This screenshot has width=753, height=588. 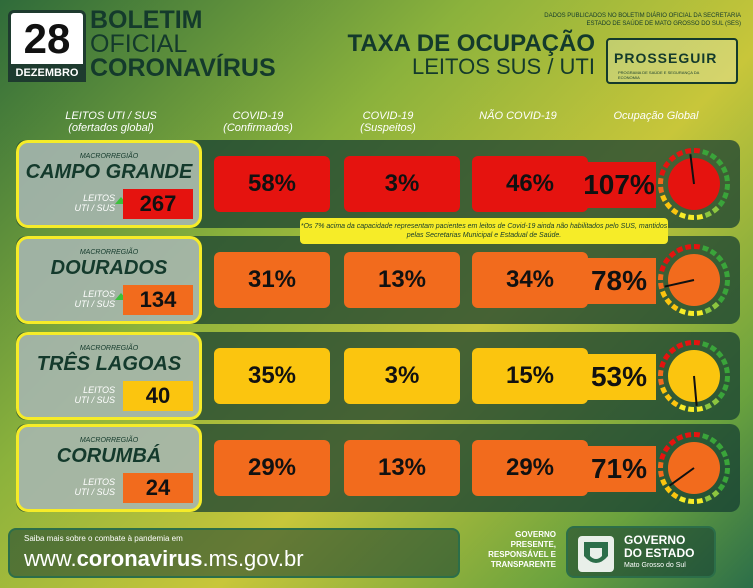 I want to click on government-name: GOVERNO DO ESTADO, so click(x=659, y=546).